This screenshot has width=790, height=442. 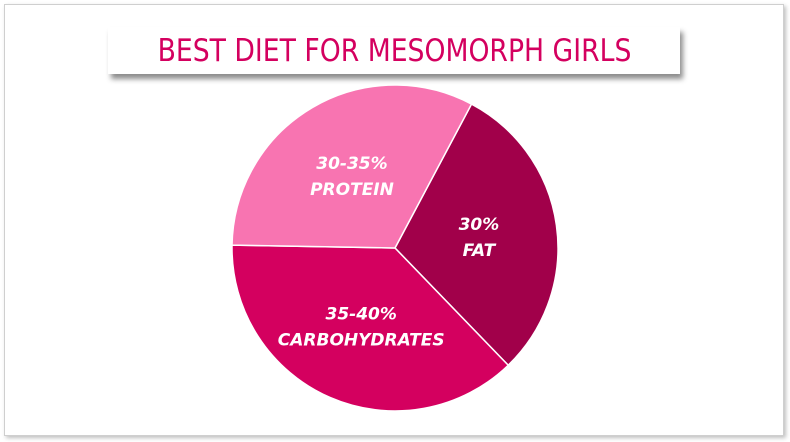 I want to click on pie-slice-carbohydrates, so click(x=370, y=328).